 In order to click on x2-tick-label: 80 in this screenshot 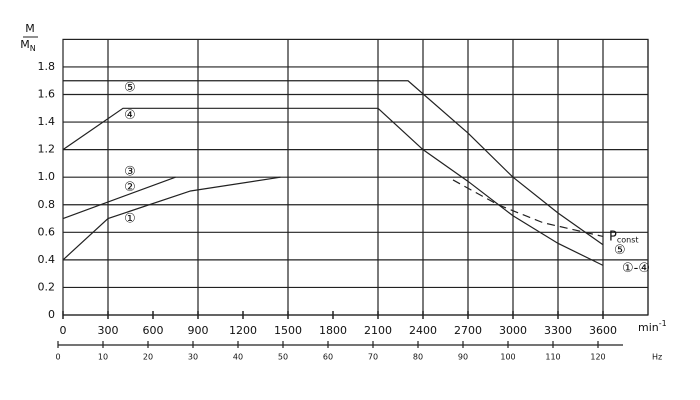, I will do `click(418, 357)`.